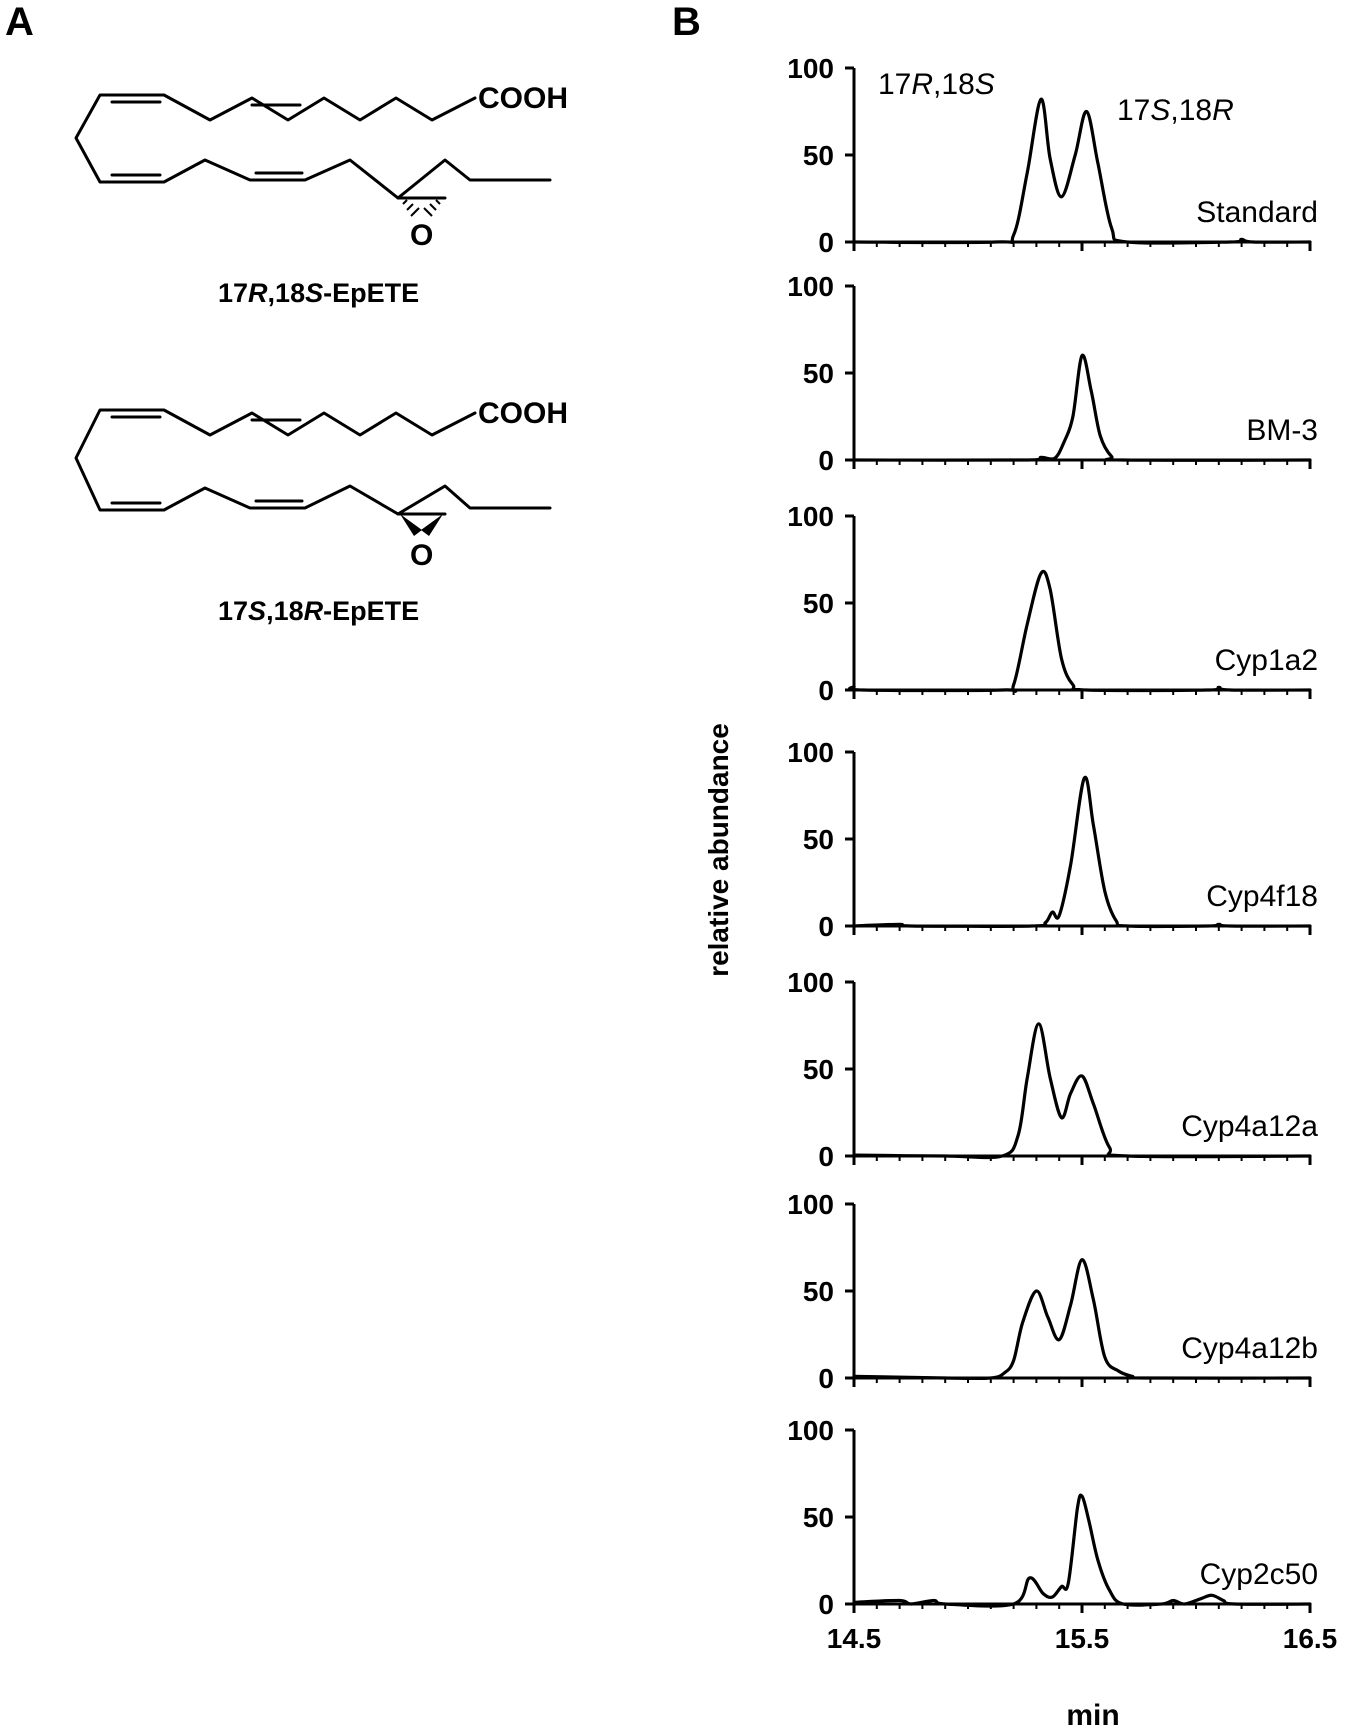 The image size is (1350, 1734). I want to click on structure-1-caption: 17R,18S-EpETE, so click(319, 293).